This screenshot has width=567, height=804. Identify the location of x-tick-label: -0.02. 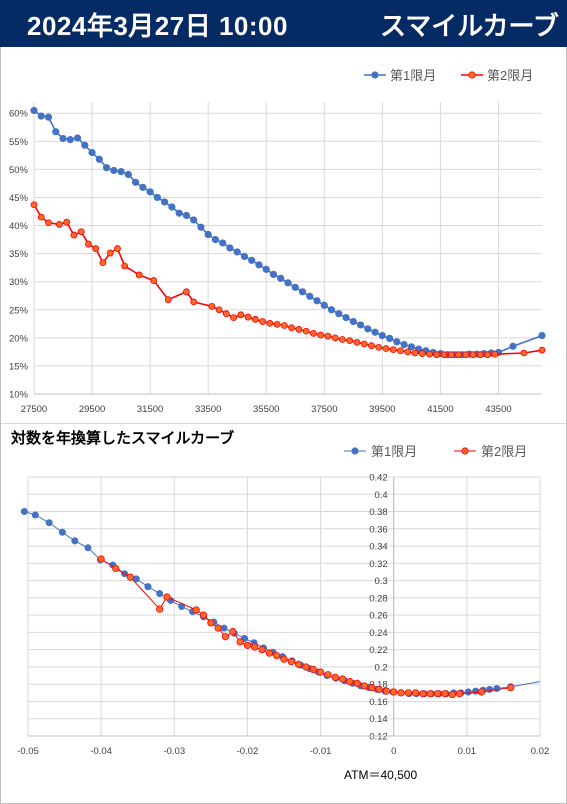
(248, 751).